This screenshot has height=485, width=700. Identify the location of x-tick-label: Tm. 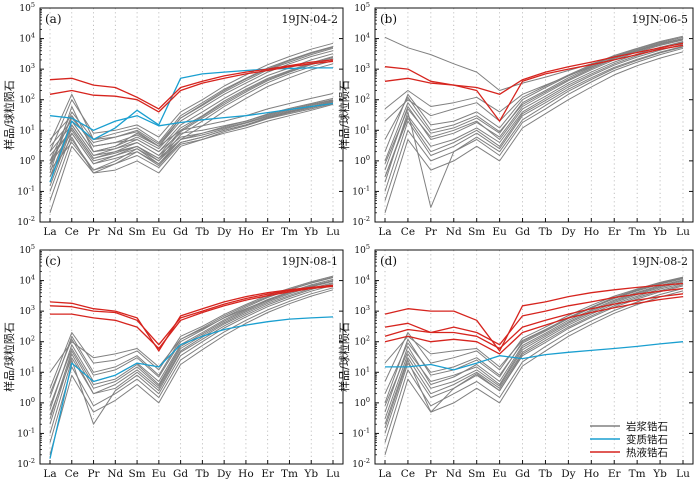
(637, 474).